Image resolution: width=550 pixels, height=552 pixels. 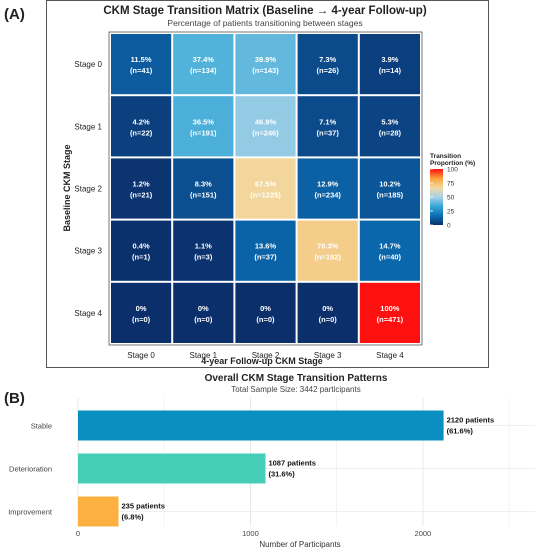 I want to click on cell-count-label: (n=14), so click(x=390, y=70).